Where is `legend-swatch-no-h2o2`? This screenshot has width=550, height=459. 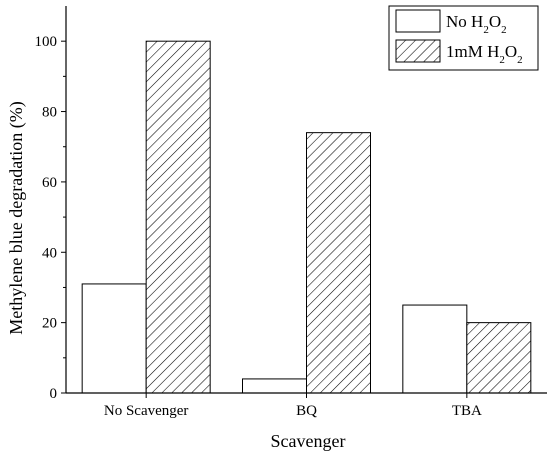 legend-swatch-no-h2o2 is located at coordinates (418, 21).